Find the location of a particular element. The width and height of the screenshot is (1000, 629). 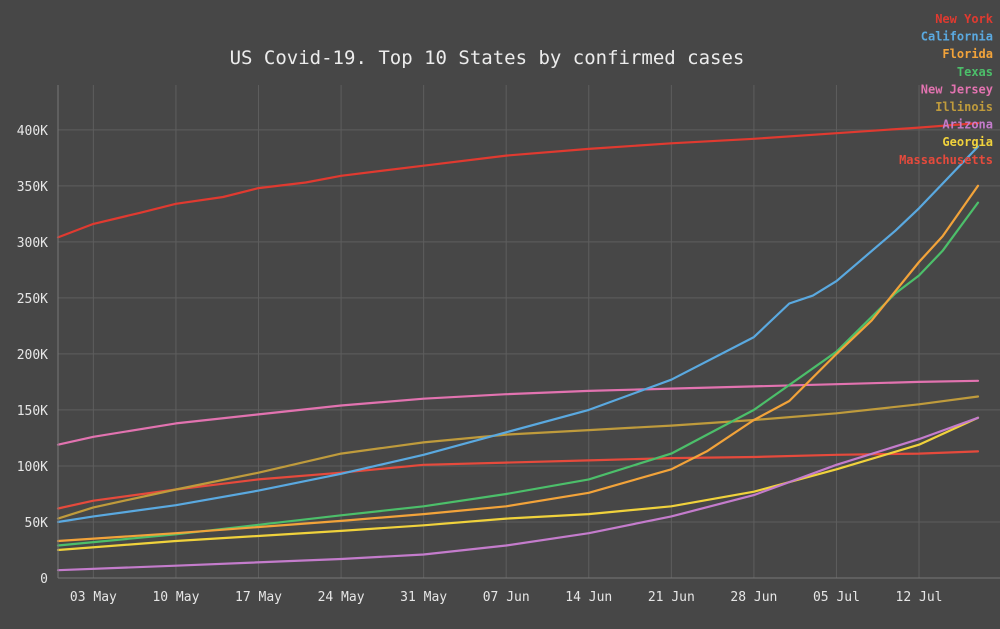

y-tick-label: 250K is located at coordinates (32, 299).